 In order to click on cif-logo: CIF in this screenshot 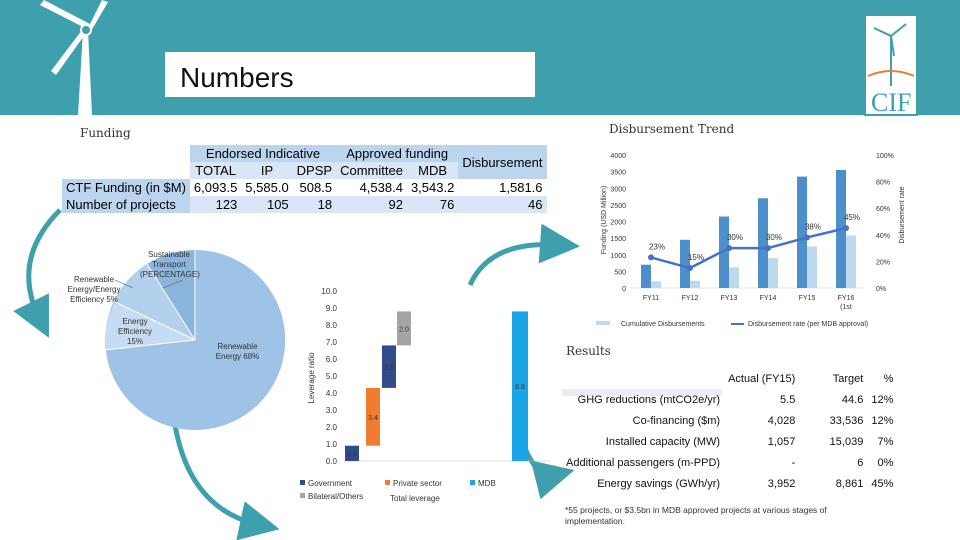, I will do `click(891, 65)`.